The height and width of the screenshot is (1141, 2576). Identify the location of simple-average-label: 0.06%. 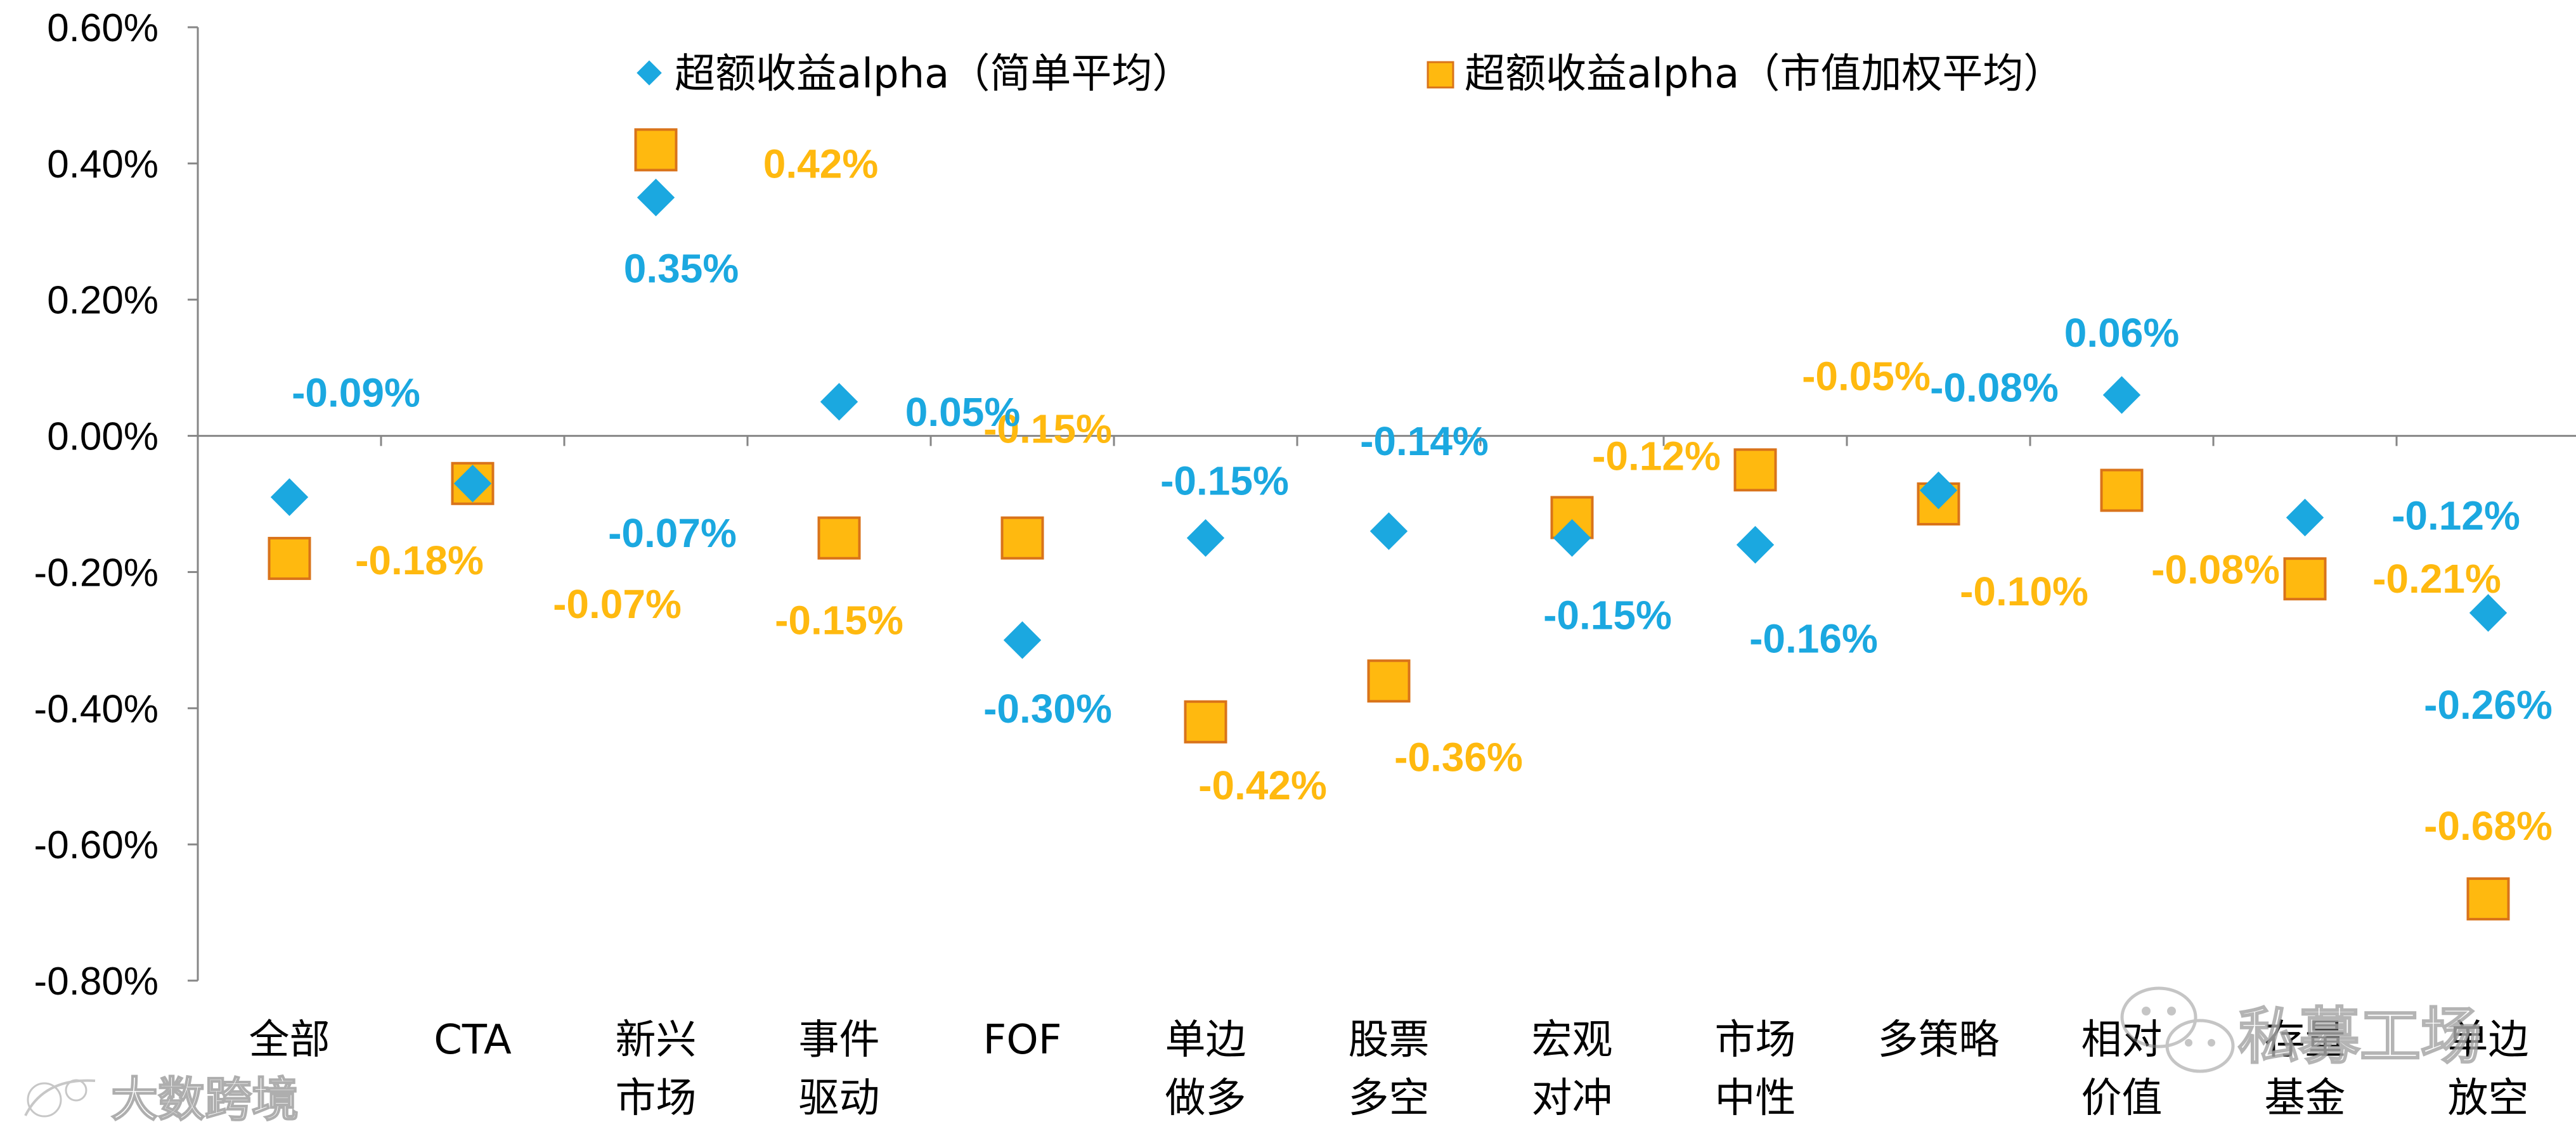
(2121, 333).